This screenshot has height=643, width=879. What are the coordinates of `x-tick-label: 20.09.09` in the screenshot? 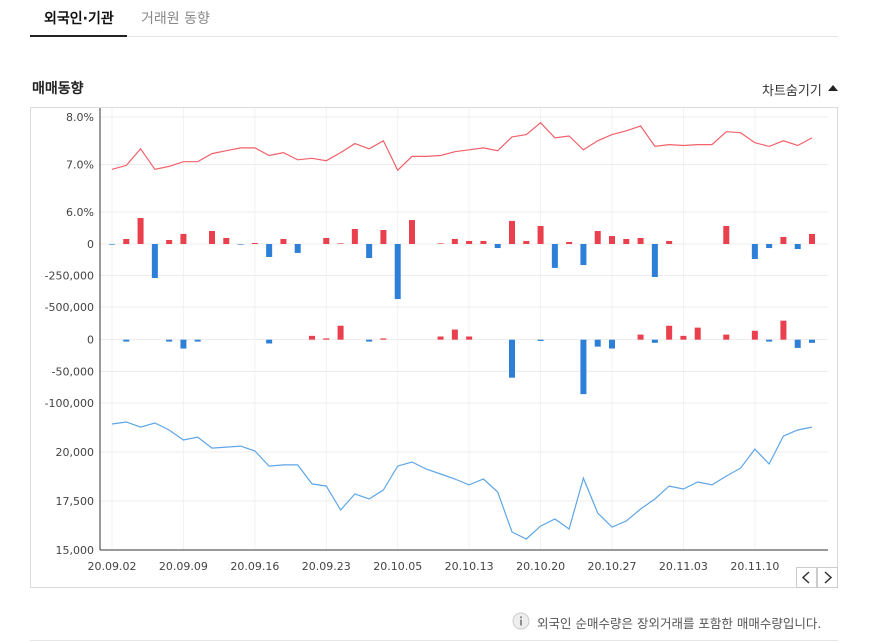 It's located at (183, 566).